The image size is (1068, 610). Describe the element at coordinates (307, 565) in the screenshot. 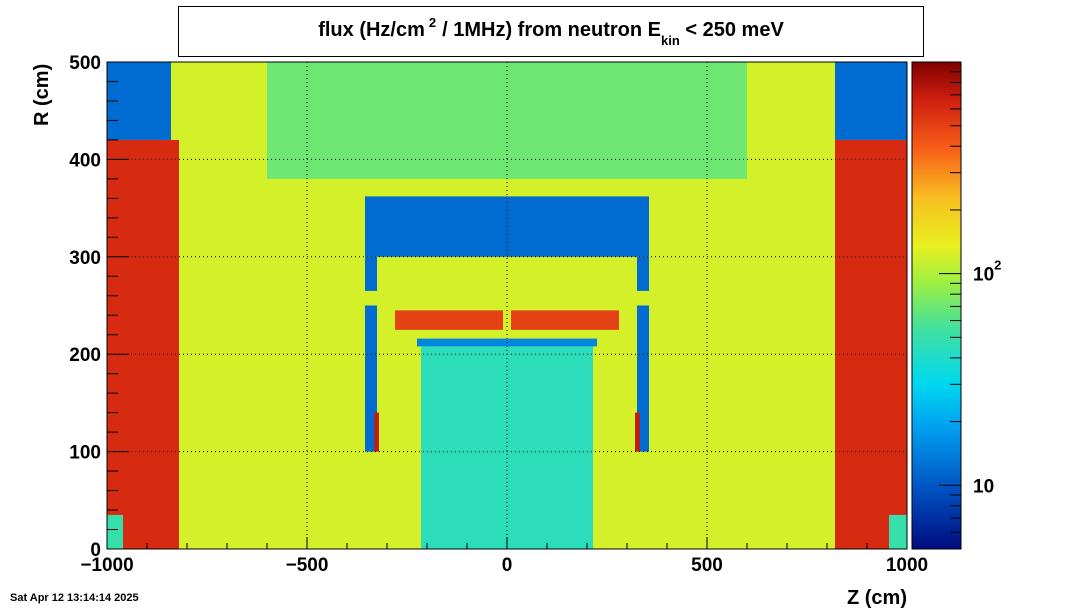

I see `x-tick-label: −500` at that location.